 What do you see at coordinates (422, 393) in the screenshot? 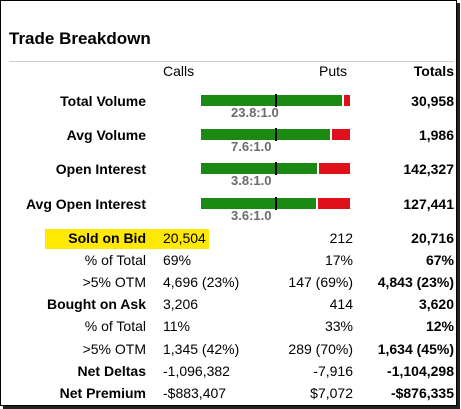
I see `total-value: -$876,335` at bounding box center [422, 393].